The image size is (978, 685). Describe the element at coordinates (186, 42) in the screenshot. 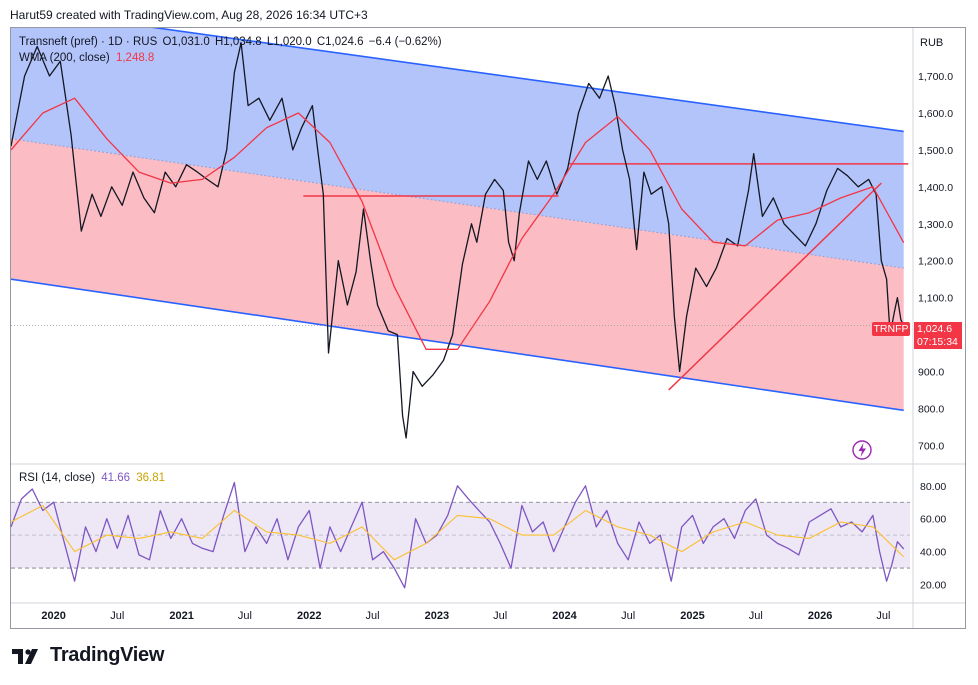

I see `ohlc-open: O1,031.0` at that location.